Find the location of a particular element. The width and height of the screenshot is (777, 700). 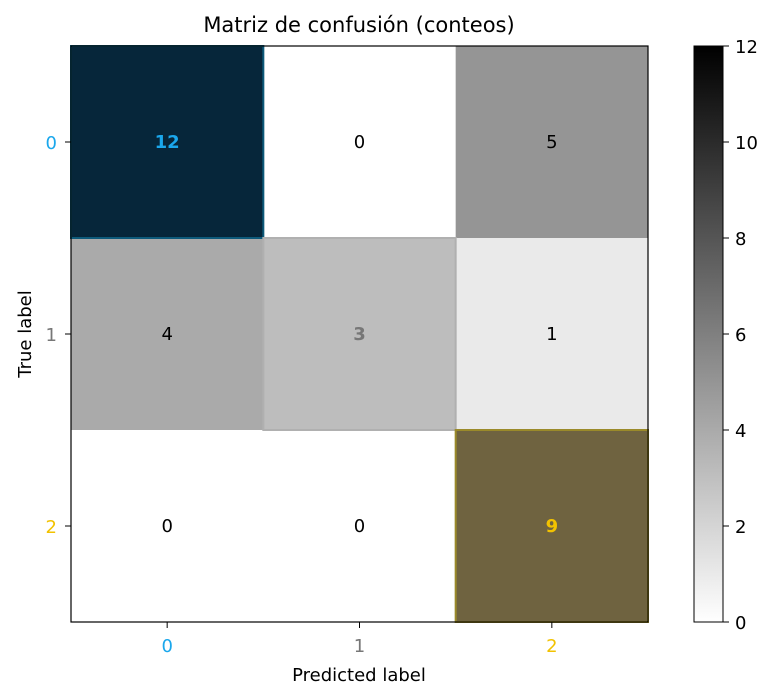

cell-value-1-1: 3 is located at coordinates (359, 334).